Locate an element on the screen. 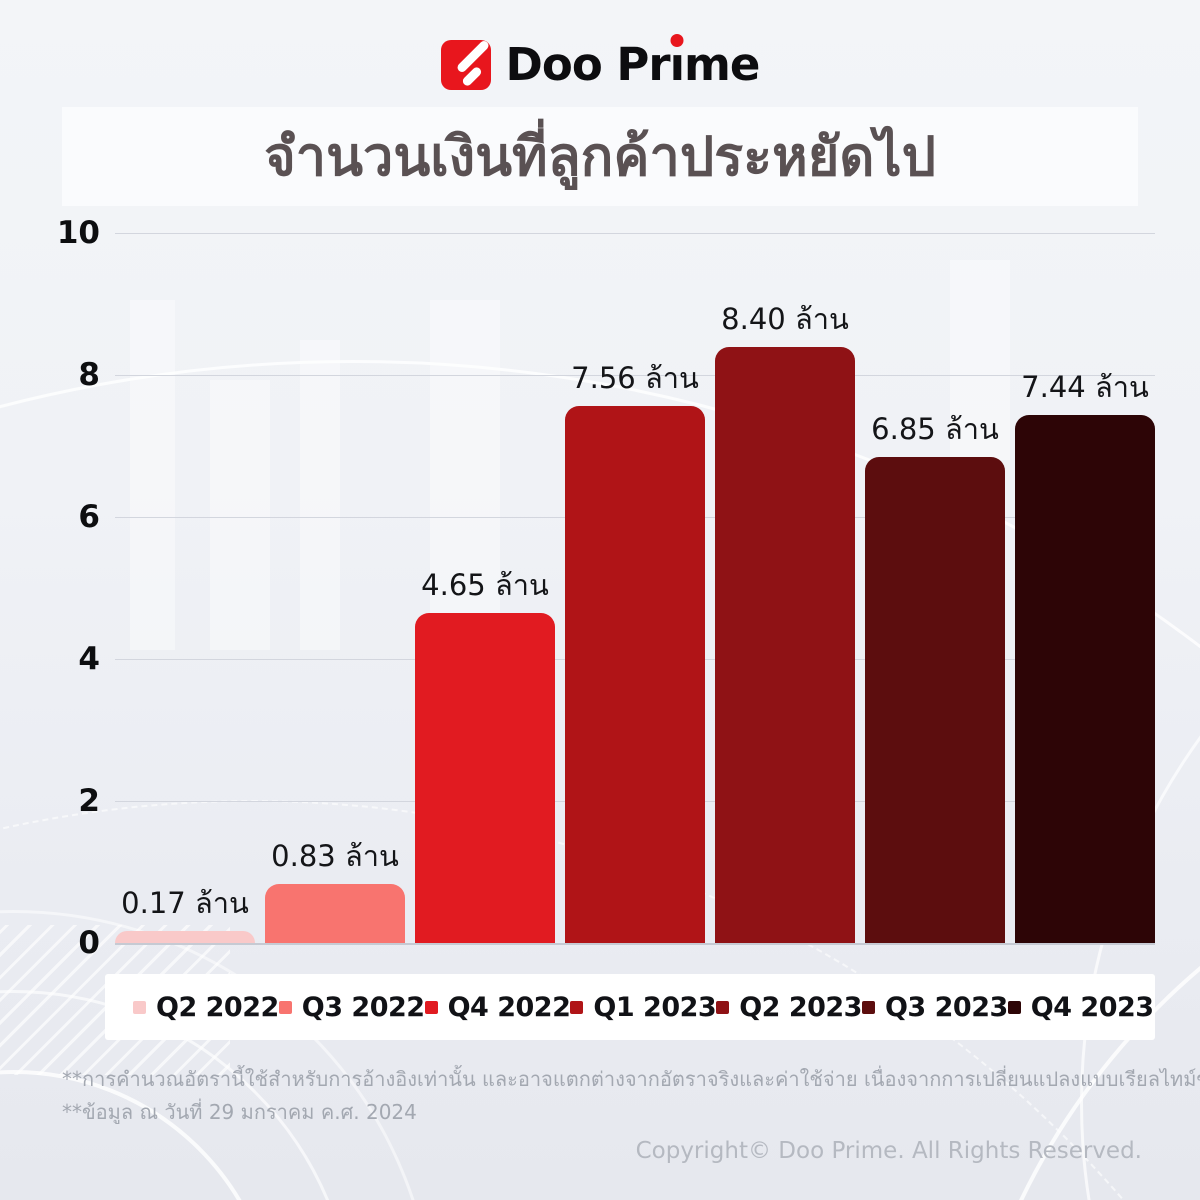  bar-value-label: 8.40 ล้าน is located at coordinates (785, 319).